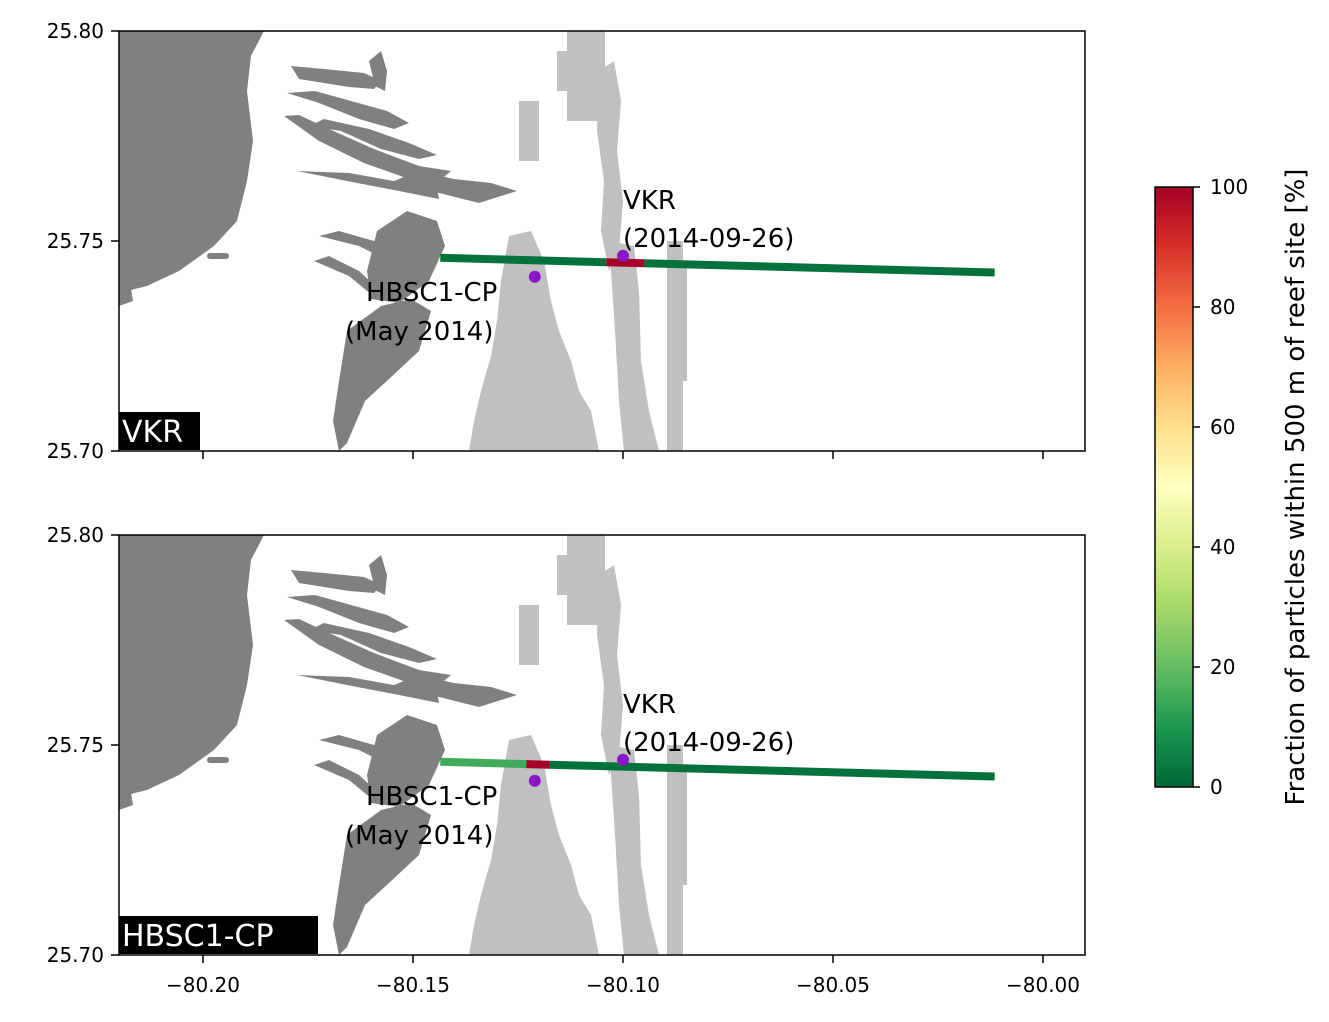  I want to click on y-axis-bottom: 25.80 25.75 25.70, so click(83, 745).